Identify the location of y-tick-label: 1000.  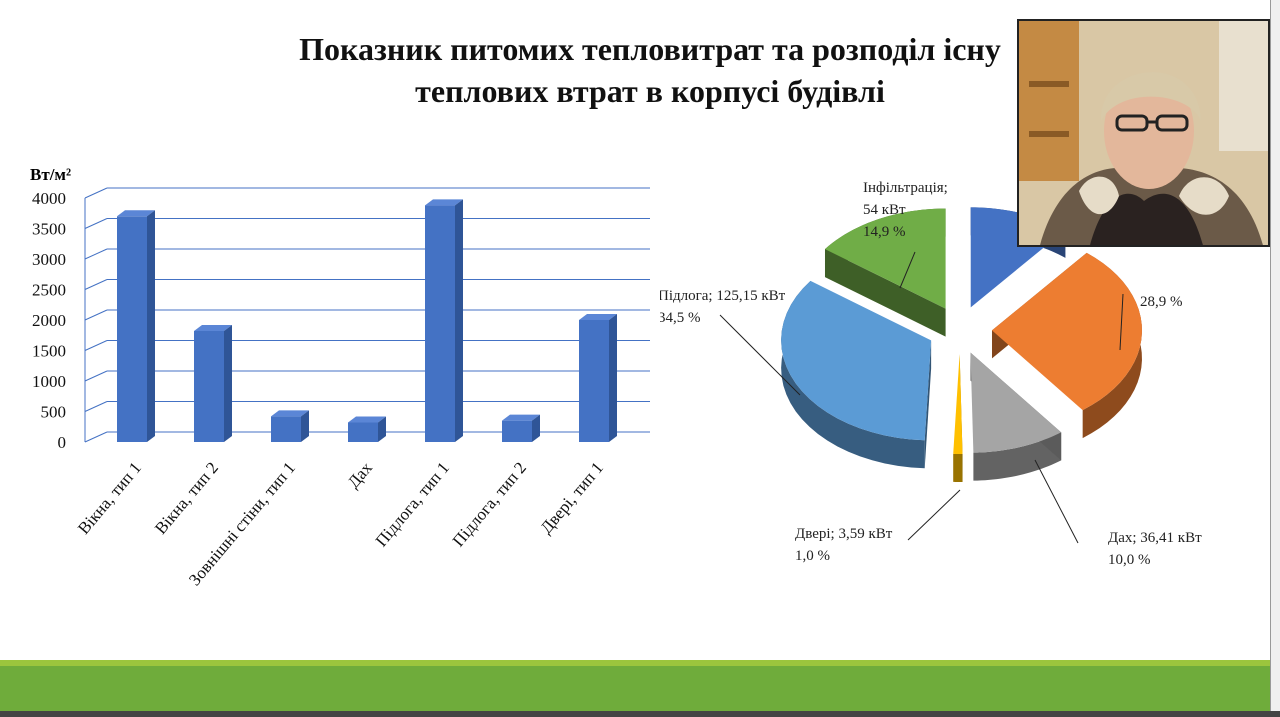
(49, 381).